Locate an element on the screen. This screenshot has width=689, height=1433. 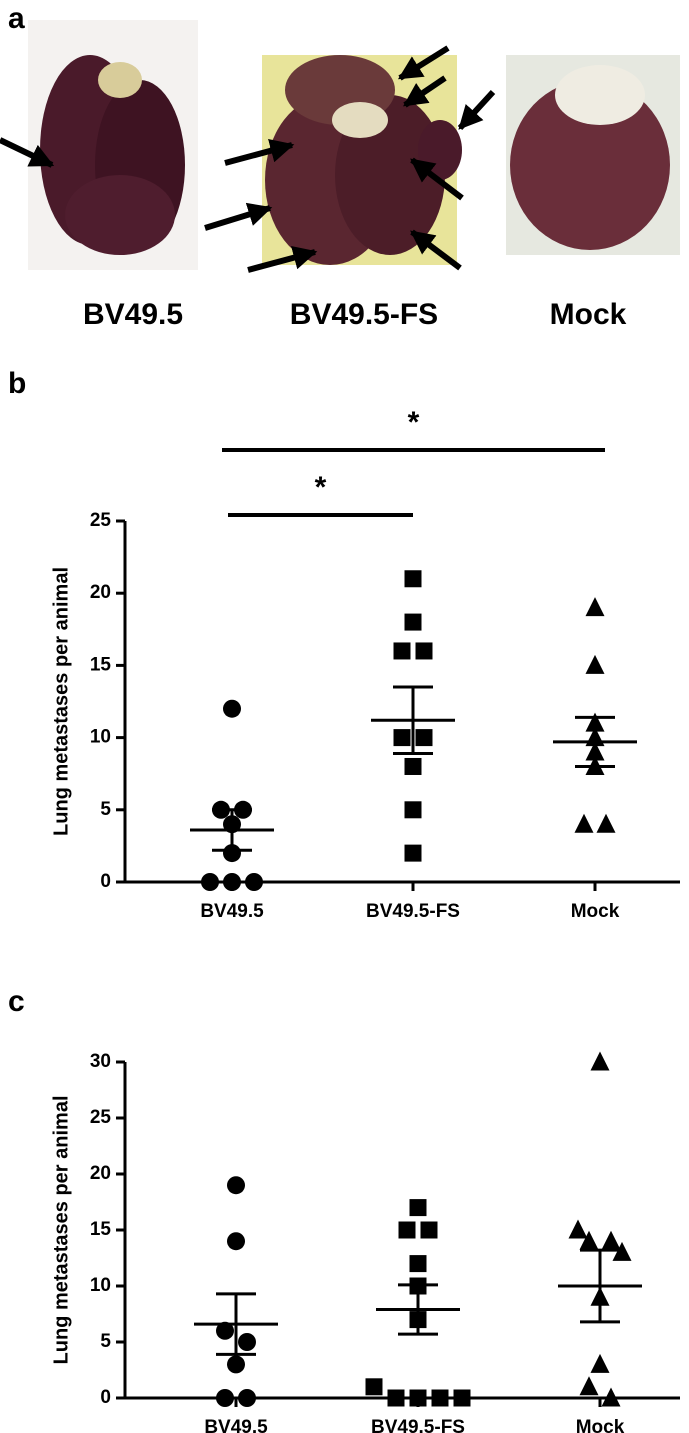
y-tick-label: 30 is located at coordinates (100, 1061).